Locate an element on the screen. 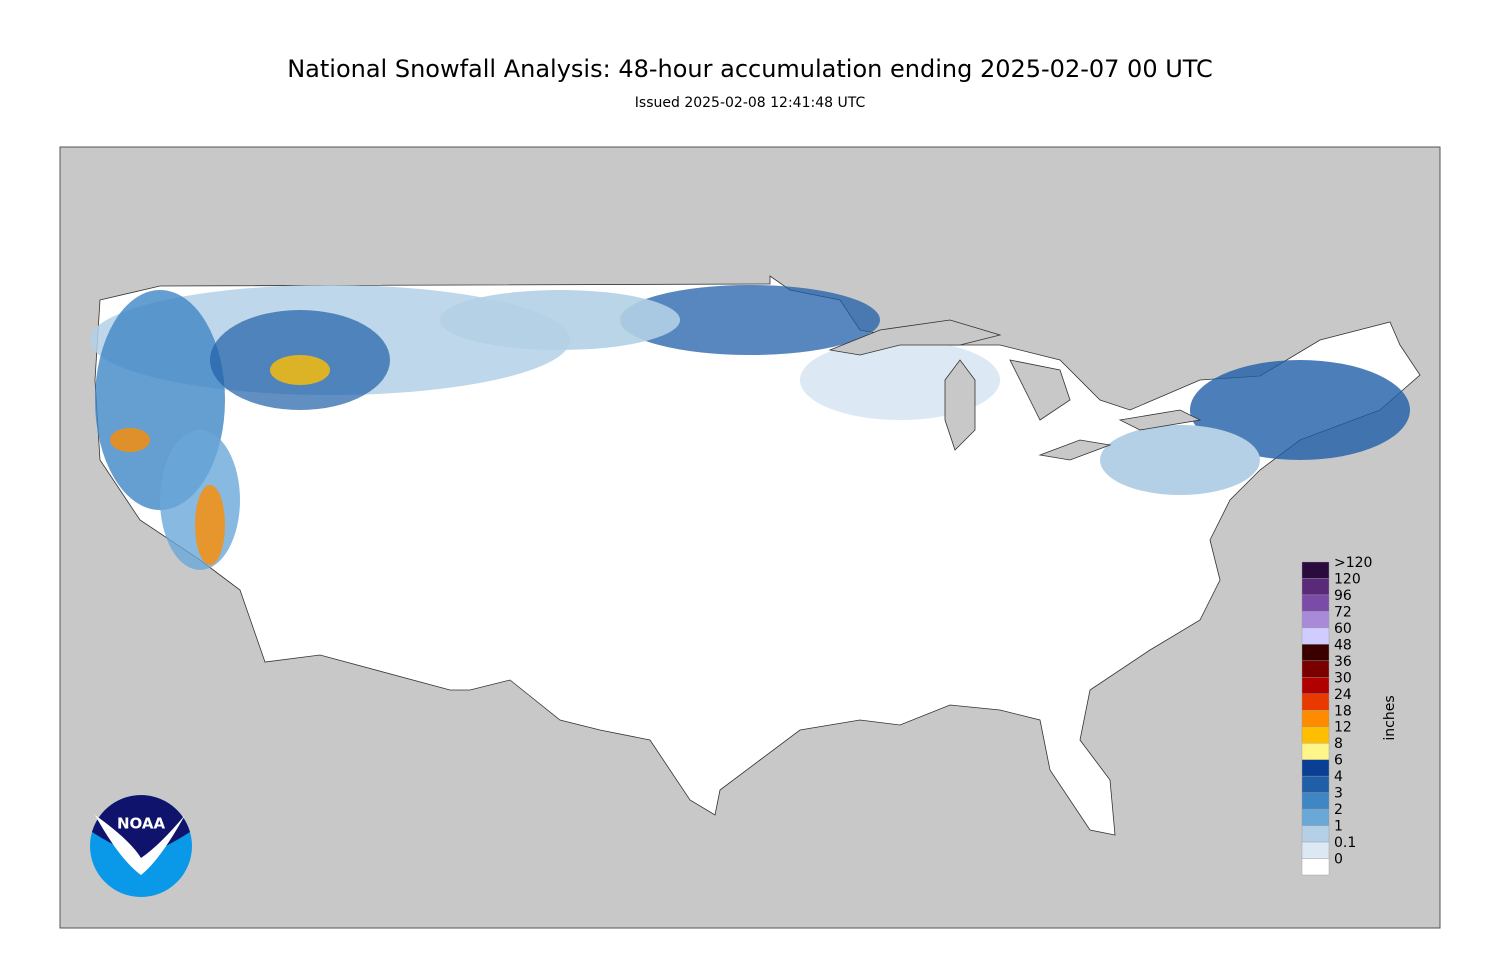 The height and width of the screenshot is (978, 1500). legend-label: 30 is located at coordinates (1343, 678).